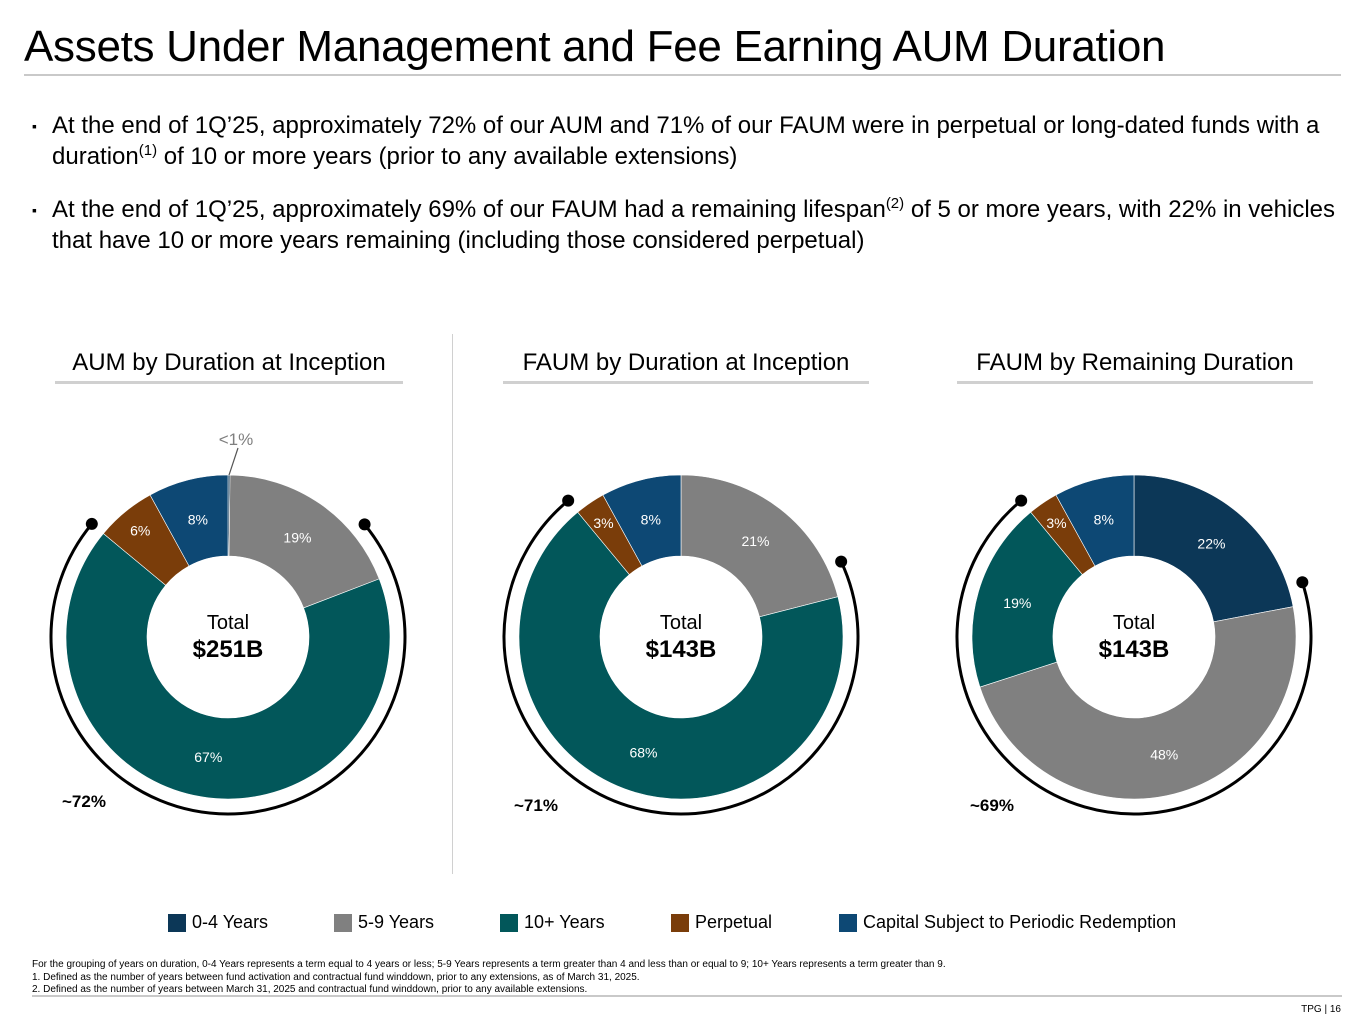 The height and width of the screenshot is (1024, 1365). Describe the element at coordinates (140, 531) in the screenshot. I see `slice-label: 6%` at that location.